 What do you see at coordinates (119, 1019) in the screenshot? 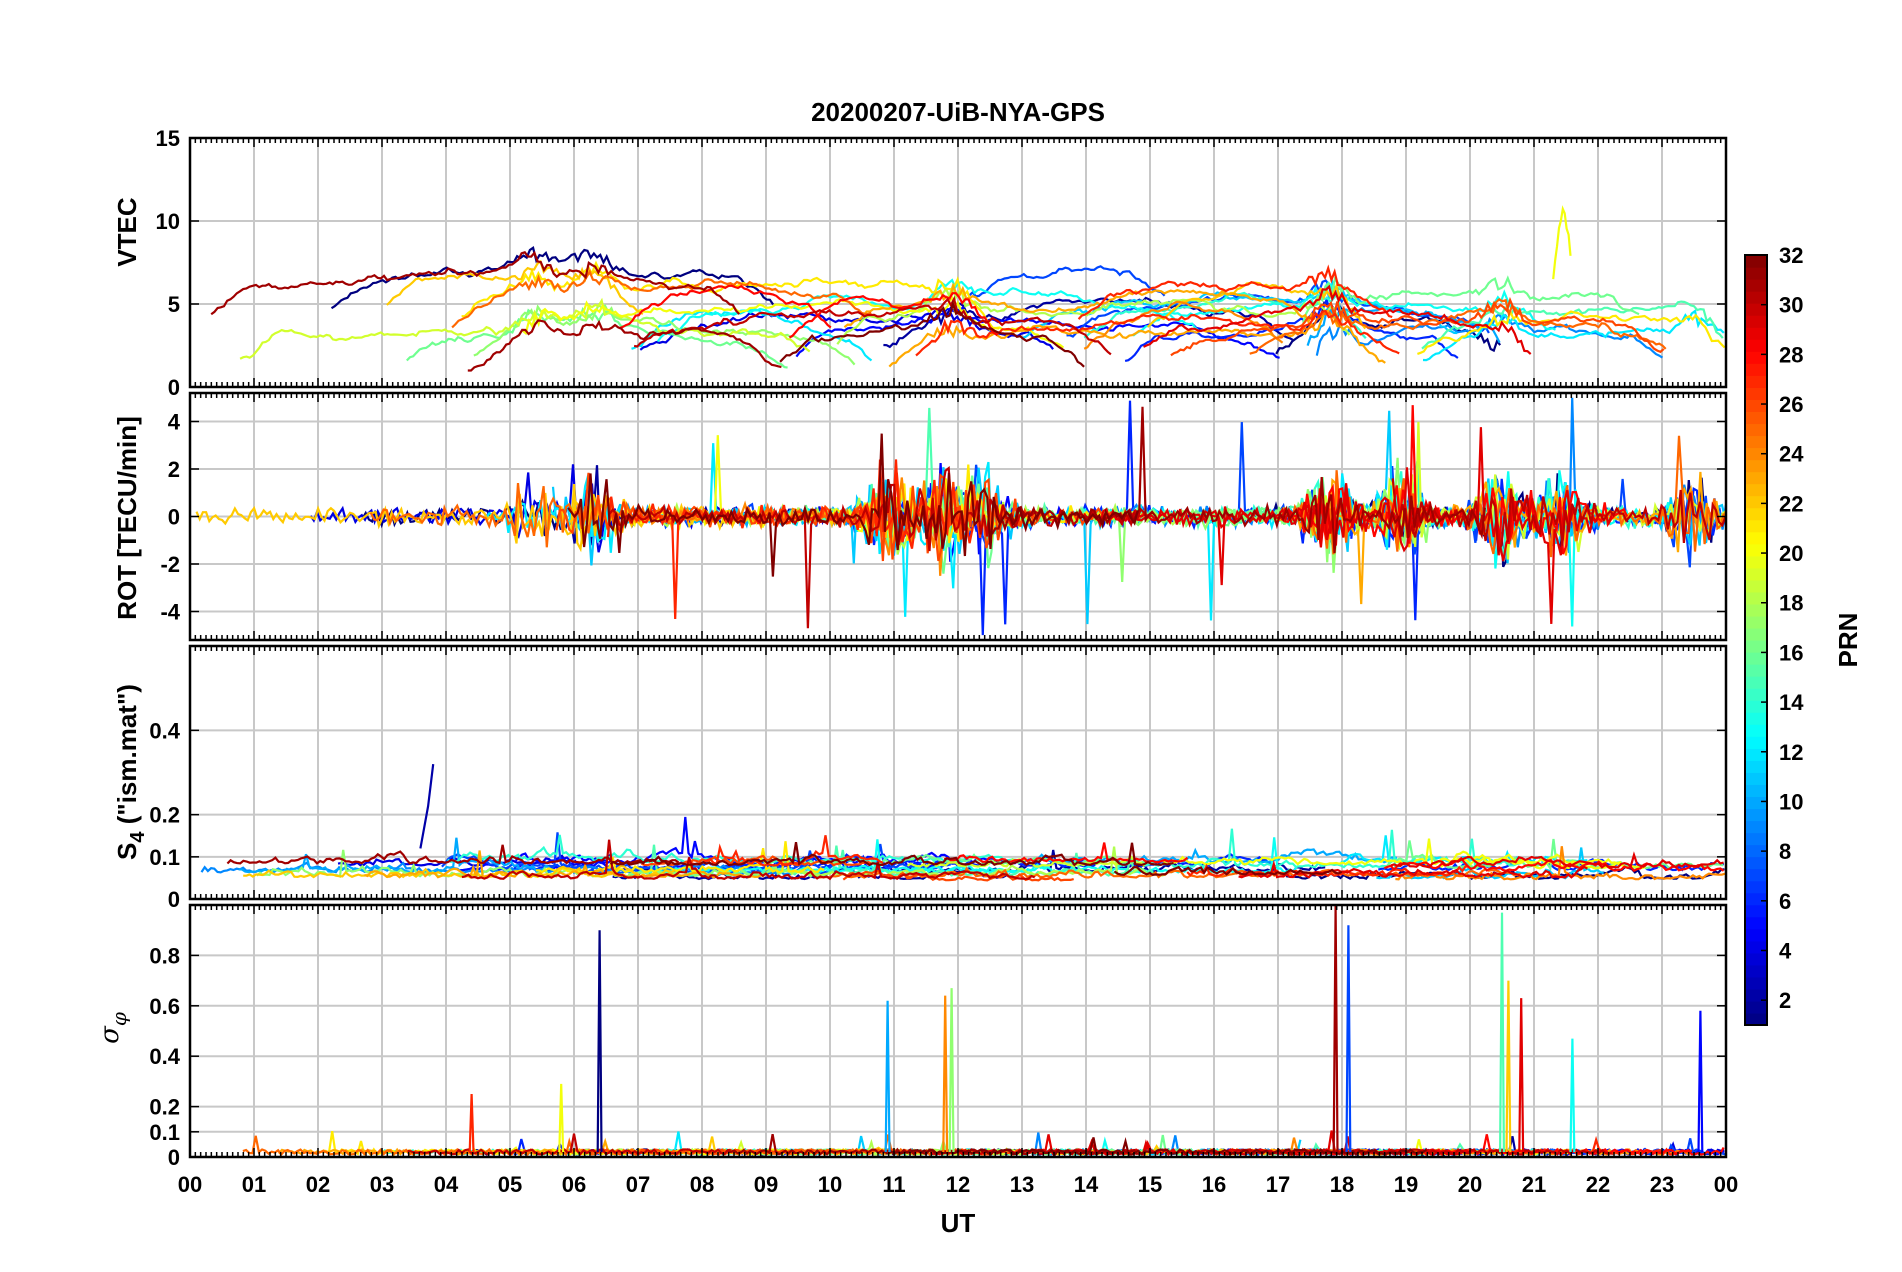
I see `sigma-phi-ylabel-sub: φ` at bounding box center [119, 1019].